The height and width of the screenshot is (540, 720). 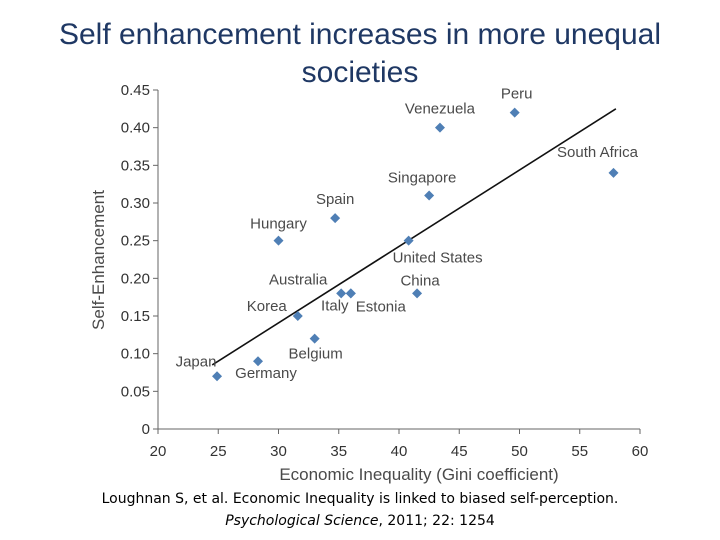 I want to click on data-point-spain, so click(x=335, y=218).